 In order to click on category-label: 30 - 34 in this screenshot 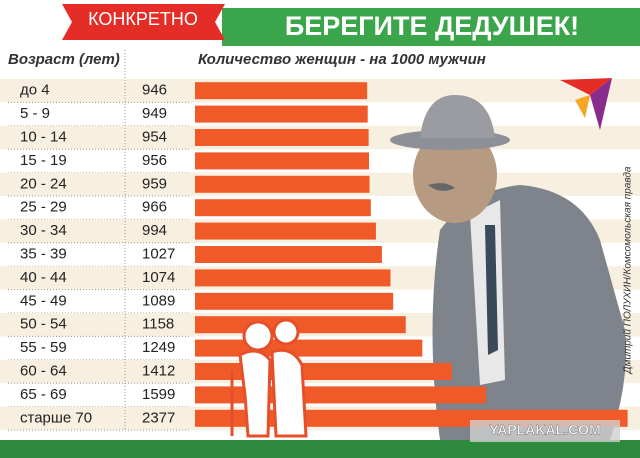, I will do `click(43, 230)`.